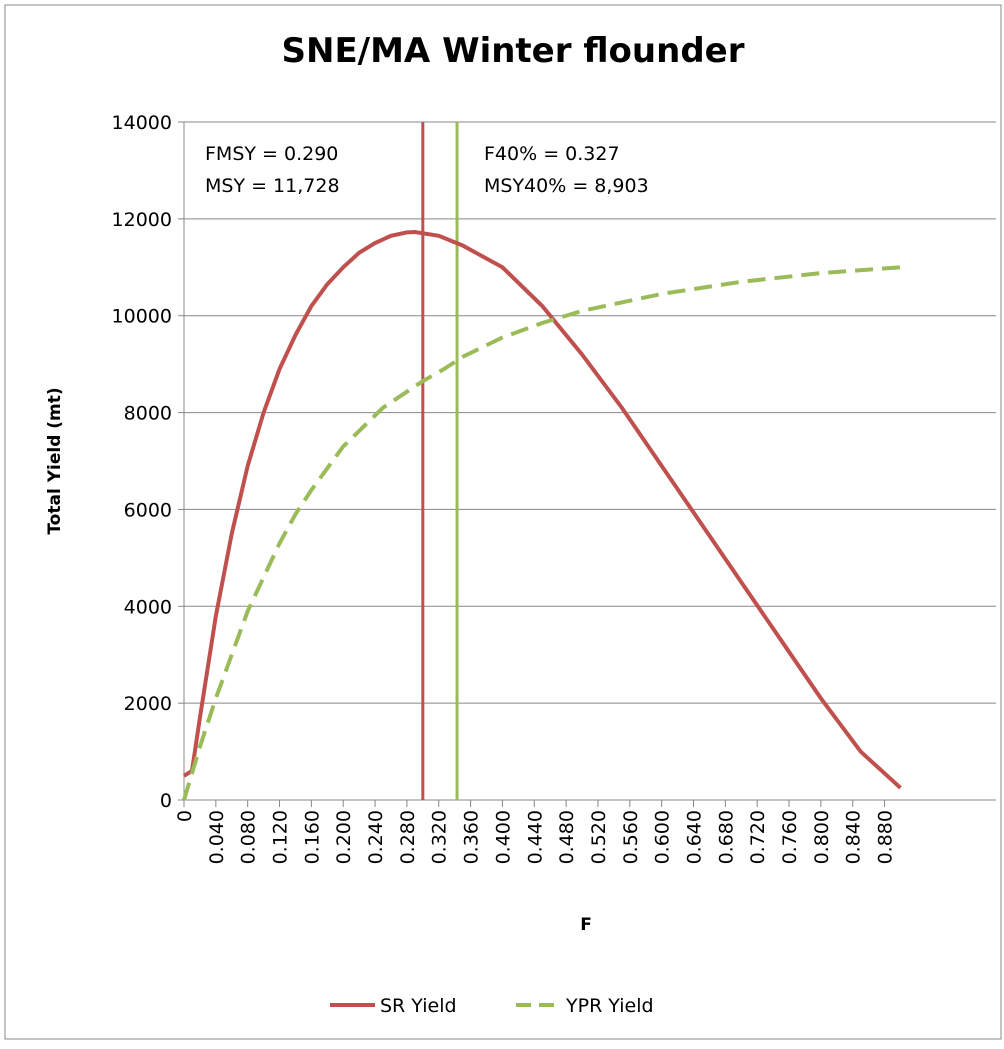  What do you see at coordinates (217, 837) in the screenshot?
I see `x-tick-label: 0.040` at bounding box center [217, 837].